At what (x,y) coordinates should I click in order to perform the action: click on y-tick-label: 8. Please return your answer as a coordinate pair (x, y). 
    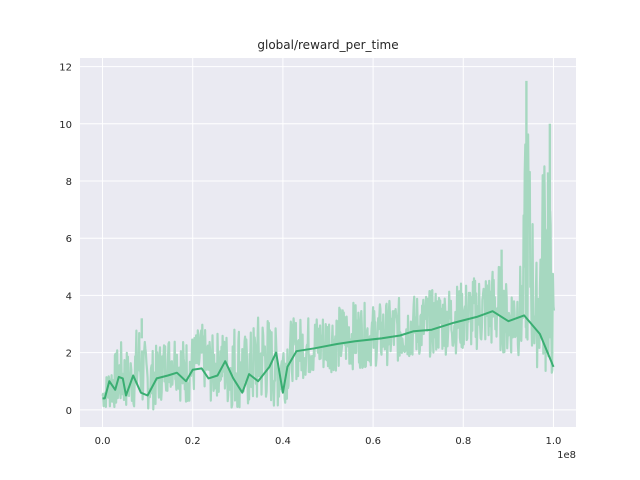
    Looking at the image, I should click on (69, 182).